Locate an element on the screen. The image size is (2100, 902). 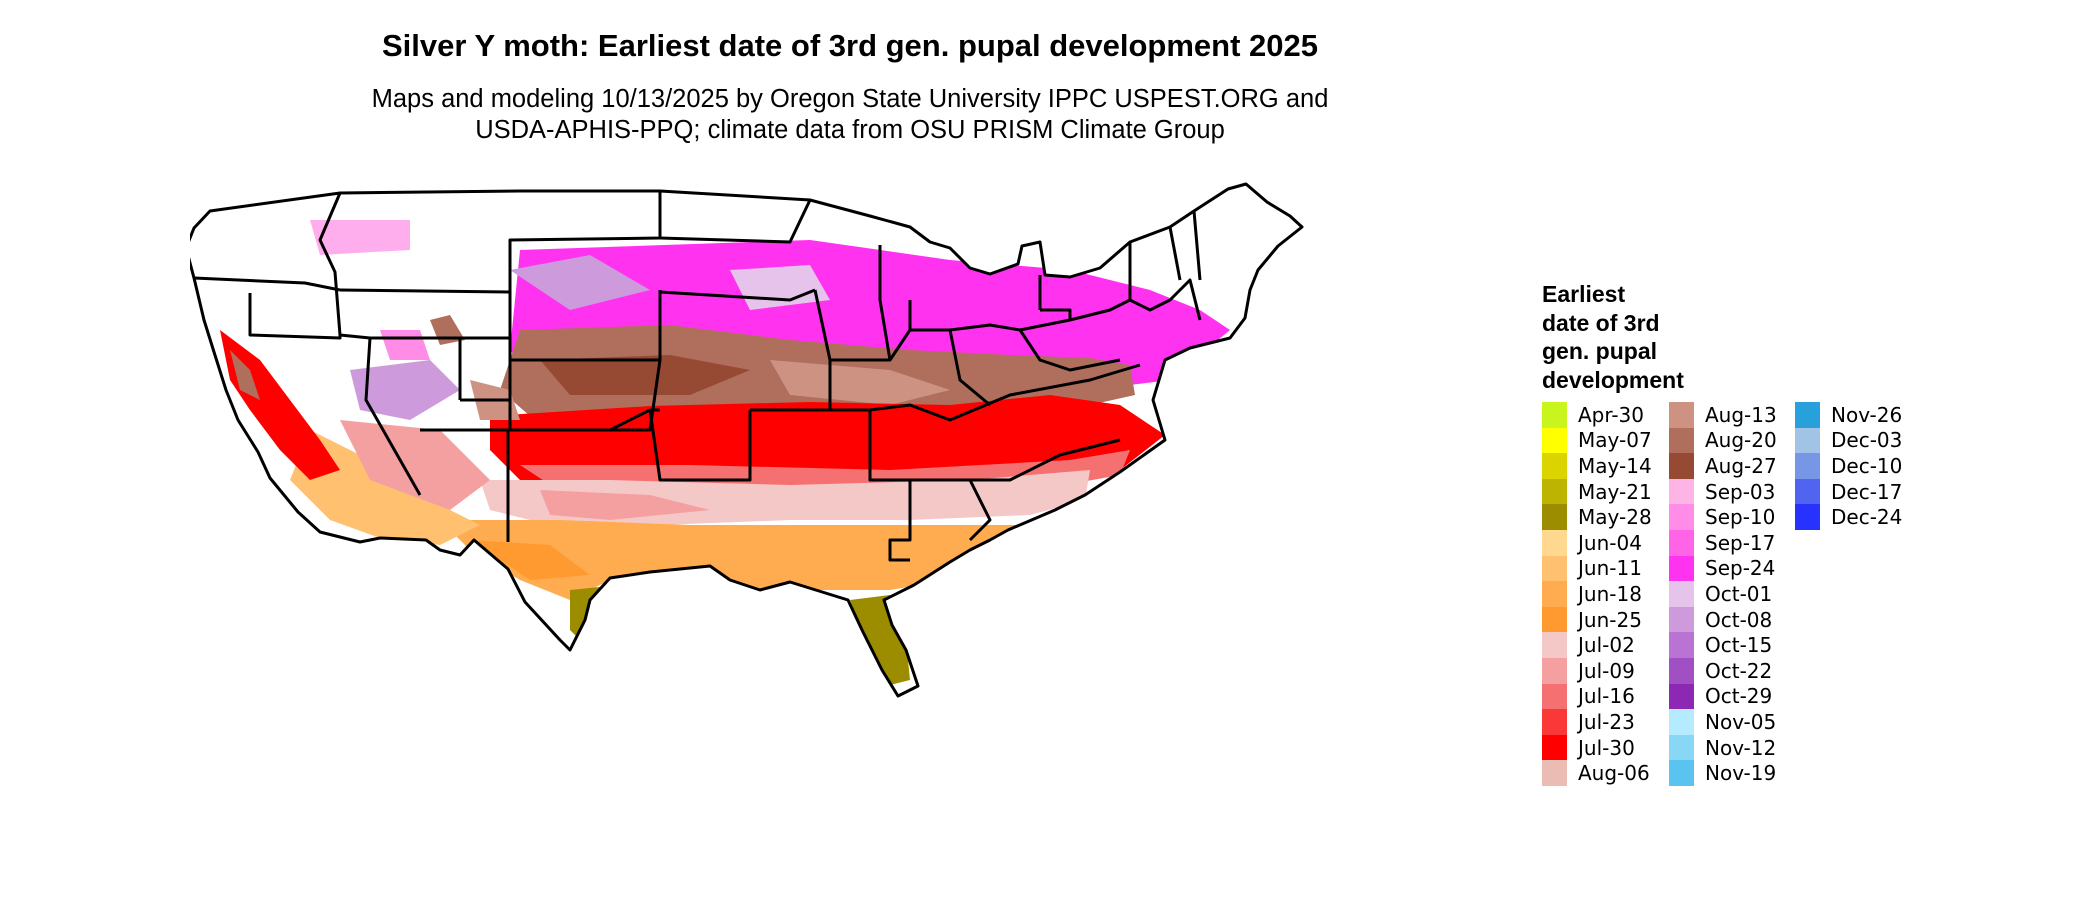
legend-label: Oct-15 is located at coordinates (1739, 645).